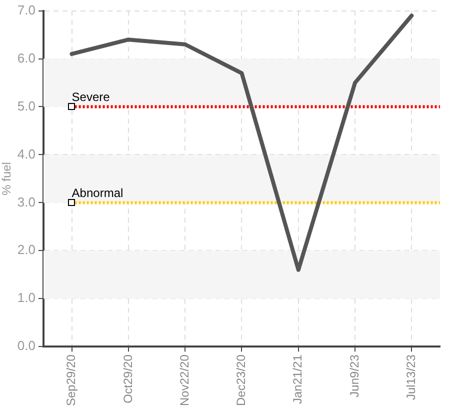 The image size is (452, 409). Describe the element at coordinates (26, 250) in the screenshot. I see `y-tick-label: 2.0` at that location.